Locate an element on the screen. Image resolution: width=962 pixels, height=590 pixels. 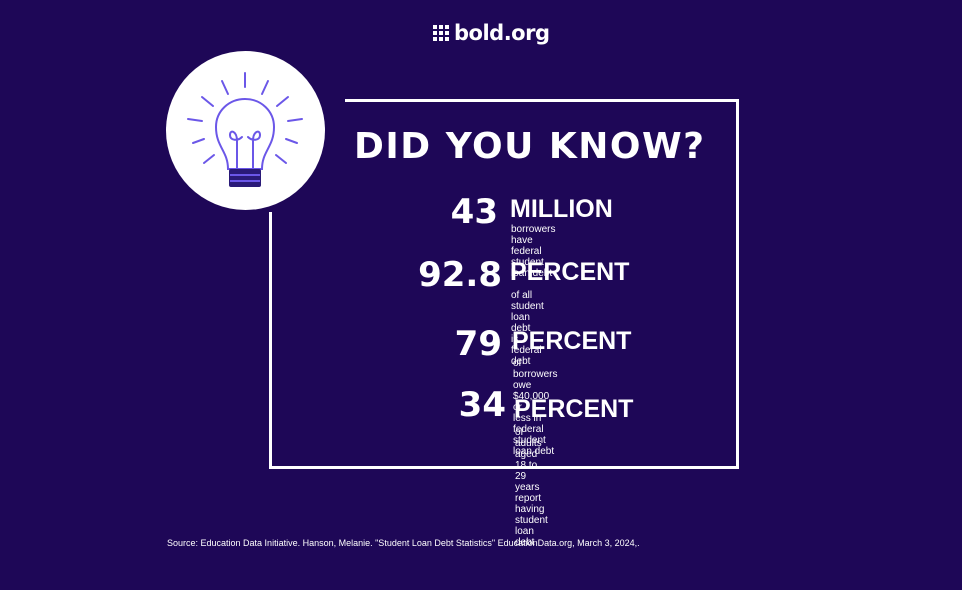
brand-logo: bold.org is located at coordinates (491, 33).